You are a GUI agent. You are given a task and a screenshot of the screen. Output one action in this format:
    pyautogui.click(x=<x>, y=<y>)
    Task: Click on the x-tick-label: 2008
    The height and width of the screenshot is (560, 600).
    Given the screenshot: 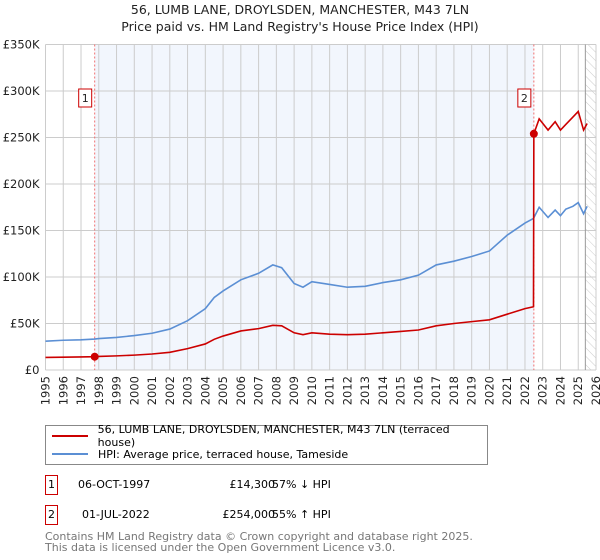 What is the action you would take?
    pyautogui.click(x=276, y=390)
    